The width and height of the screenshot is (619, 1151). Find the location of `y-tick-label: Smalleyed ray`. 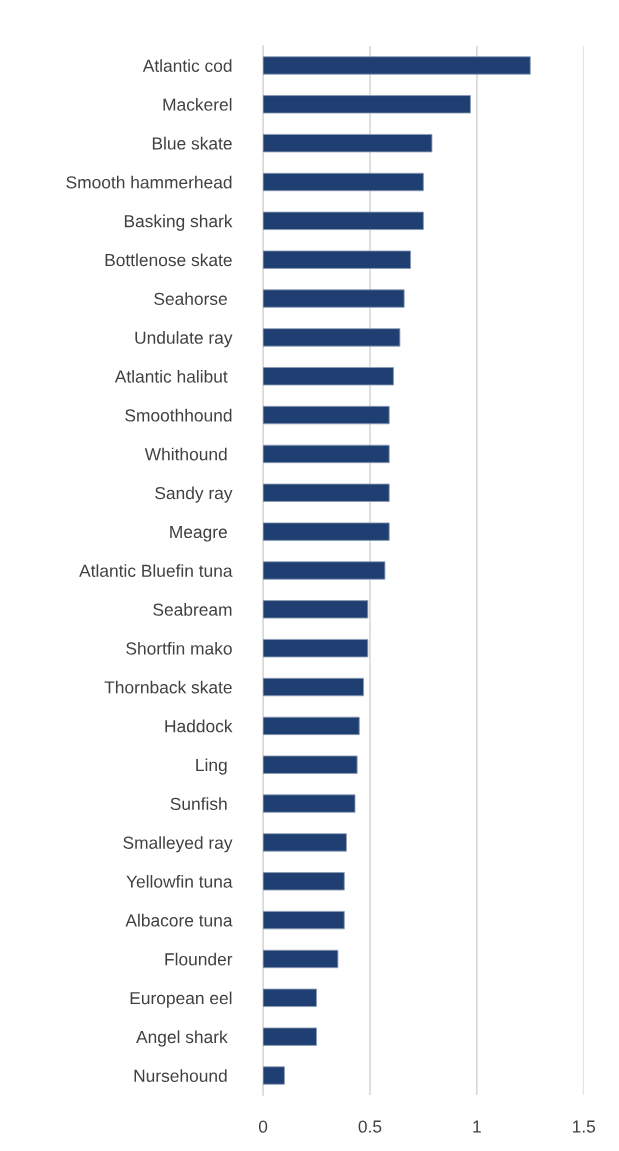

y-tick-label: Smalleyed ray is located at coordinates (178, 844).